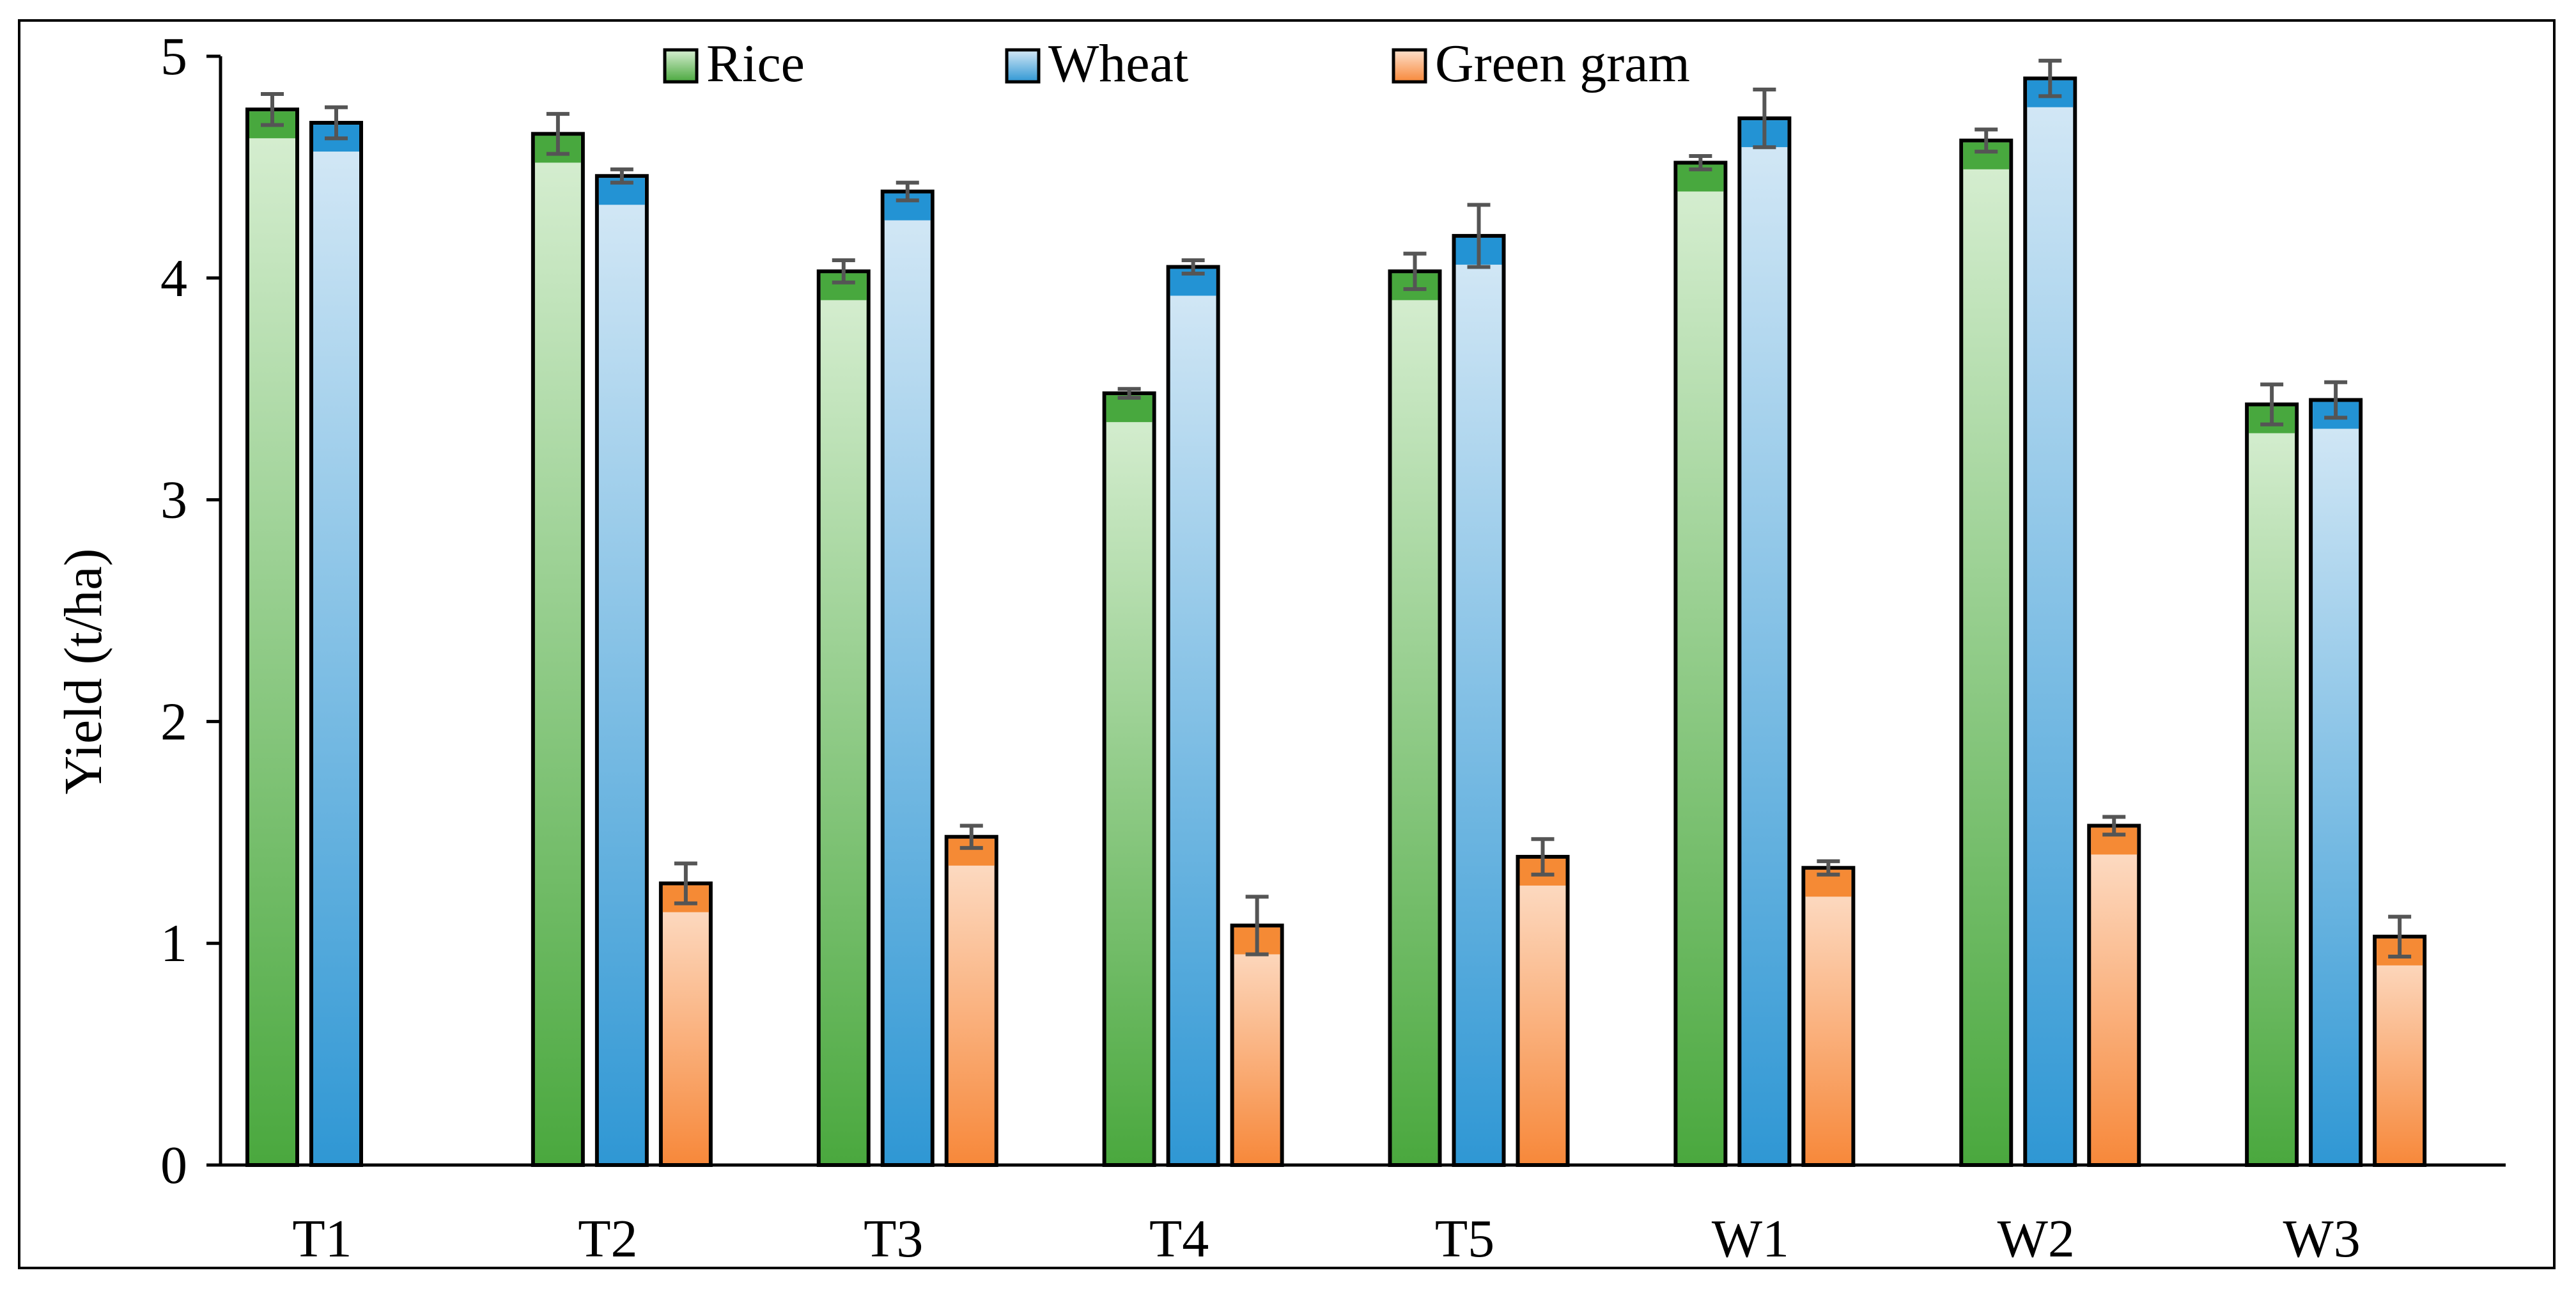  Describe the element at coordinates (1764, 641) in the screenshot. I see `bar-wheat-w1` at that location.